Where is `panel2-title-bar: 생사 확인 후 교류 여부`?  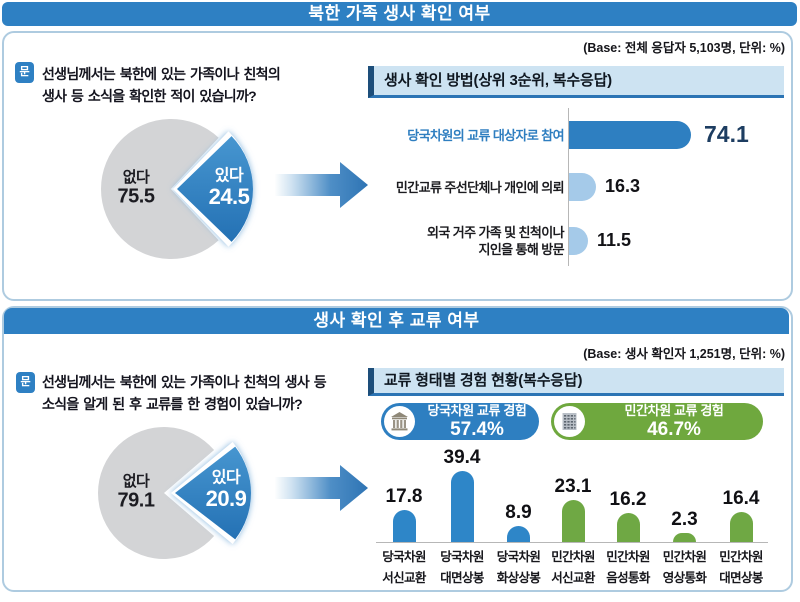
panel2-title-bar: 생사 확인 후 교류 여부 is located at coordinates (396, 321).